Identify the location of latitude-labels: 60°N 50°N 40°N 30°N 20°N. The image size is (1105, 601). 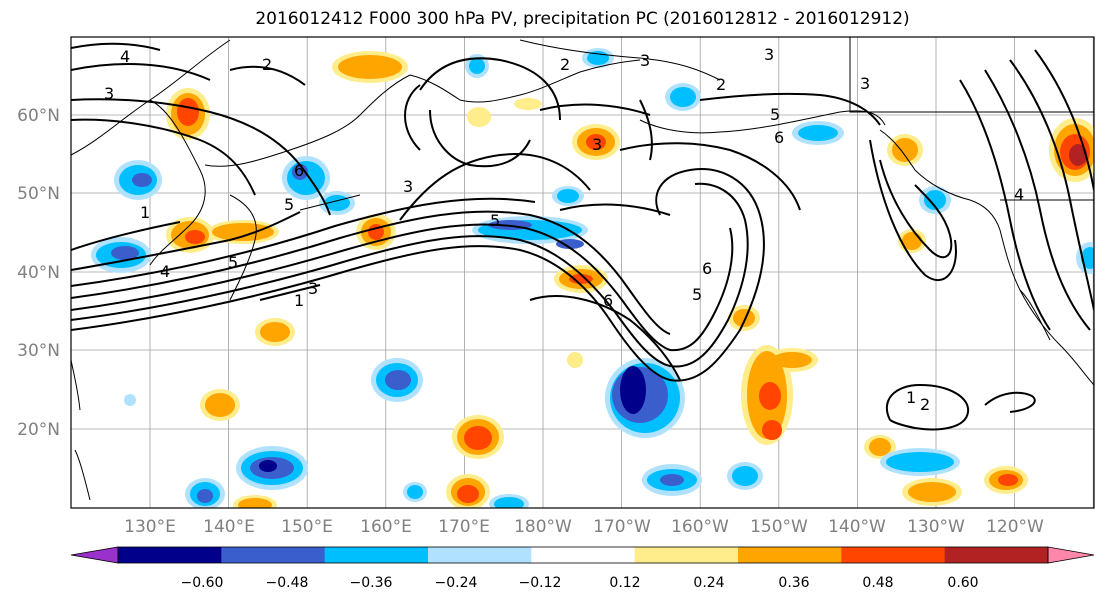
(38, 273).